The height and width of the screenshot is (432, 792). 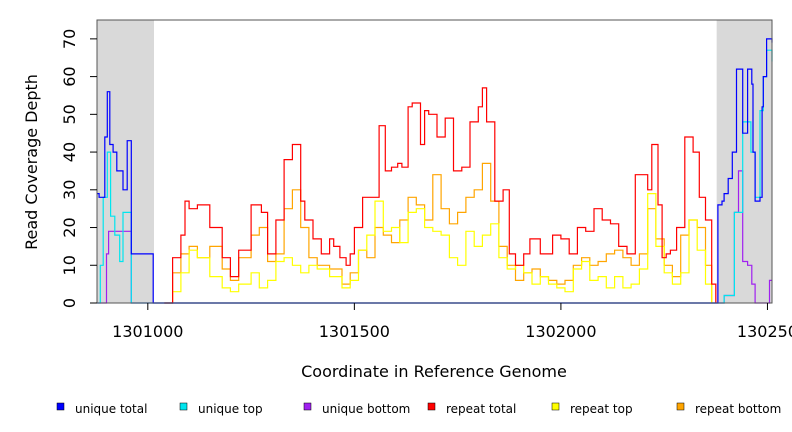 I want to click on legend-label: repeat total, so click(x=481, y=409).